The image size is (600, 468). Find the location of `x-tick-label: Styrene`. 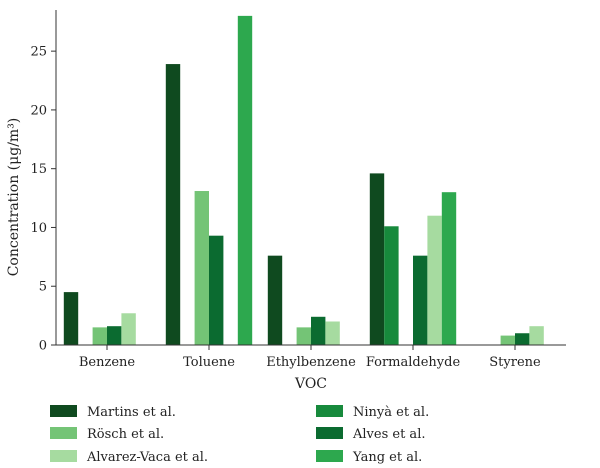

x-tick-label: Styrene is located at coordinates (515, 362).